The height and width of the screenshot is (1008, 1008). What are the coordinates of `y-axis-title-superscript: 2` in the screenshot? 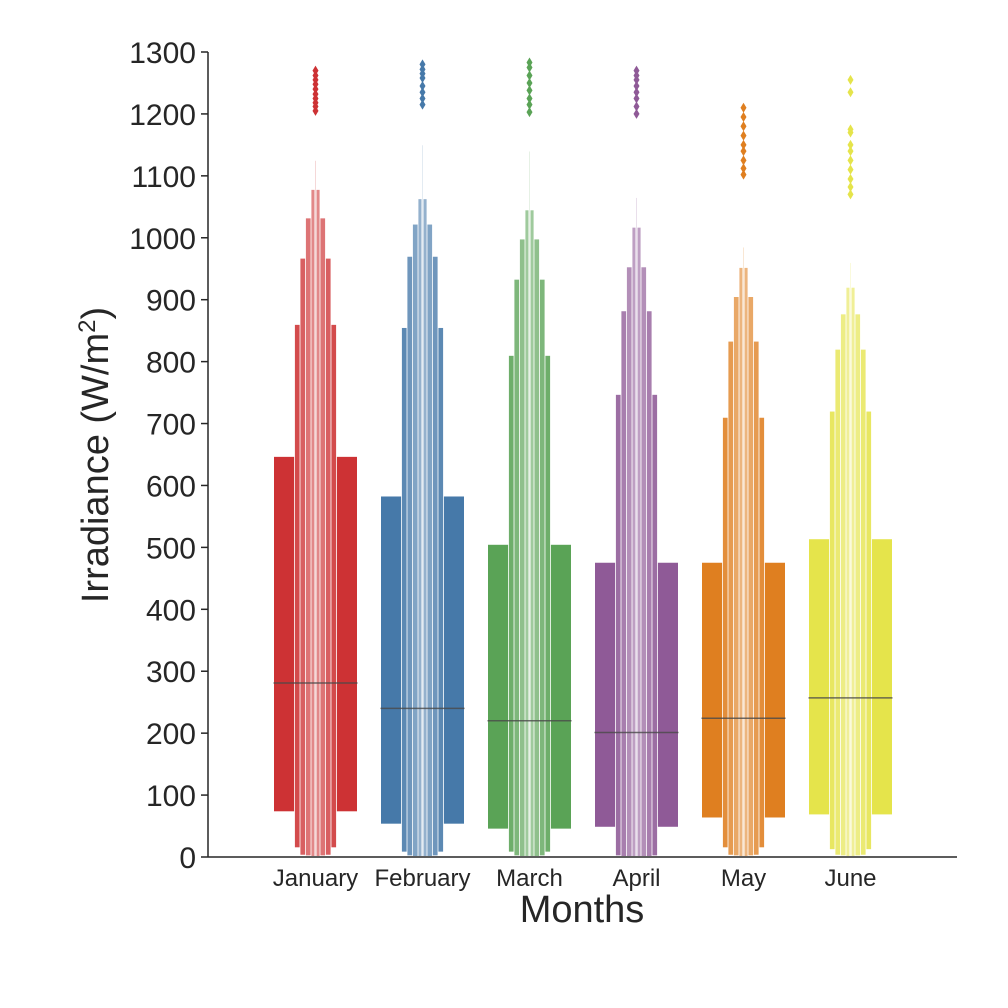 It's located at (87, 326).